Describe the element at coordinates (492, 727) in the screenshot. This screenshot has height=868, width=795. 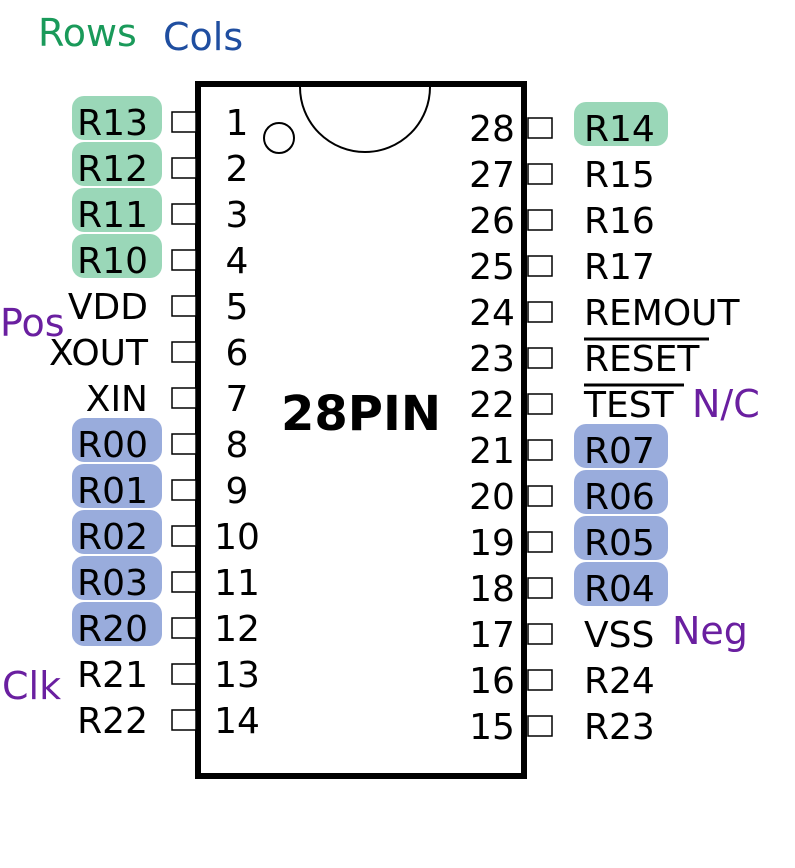
I see `pin-number-15: 15` at that location.